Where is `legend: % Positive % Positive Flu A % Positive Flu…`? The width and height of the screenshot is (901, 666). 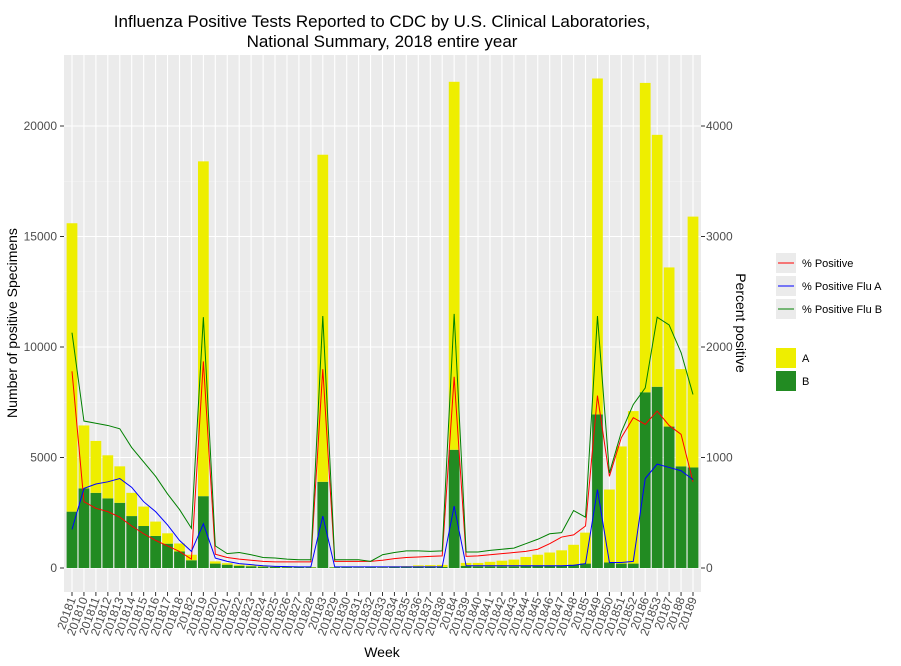
legend: % Positive % Positive Flu A % Positive Flu… is located at coordinates (829, 322).